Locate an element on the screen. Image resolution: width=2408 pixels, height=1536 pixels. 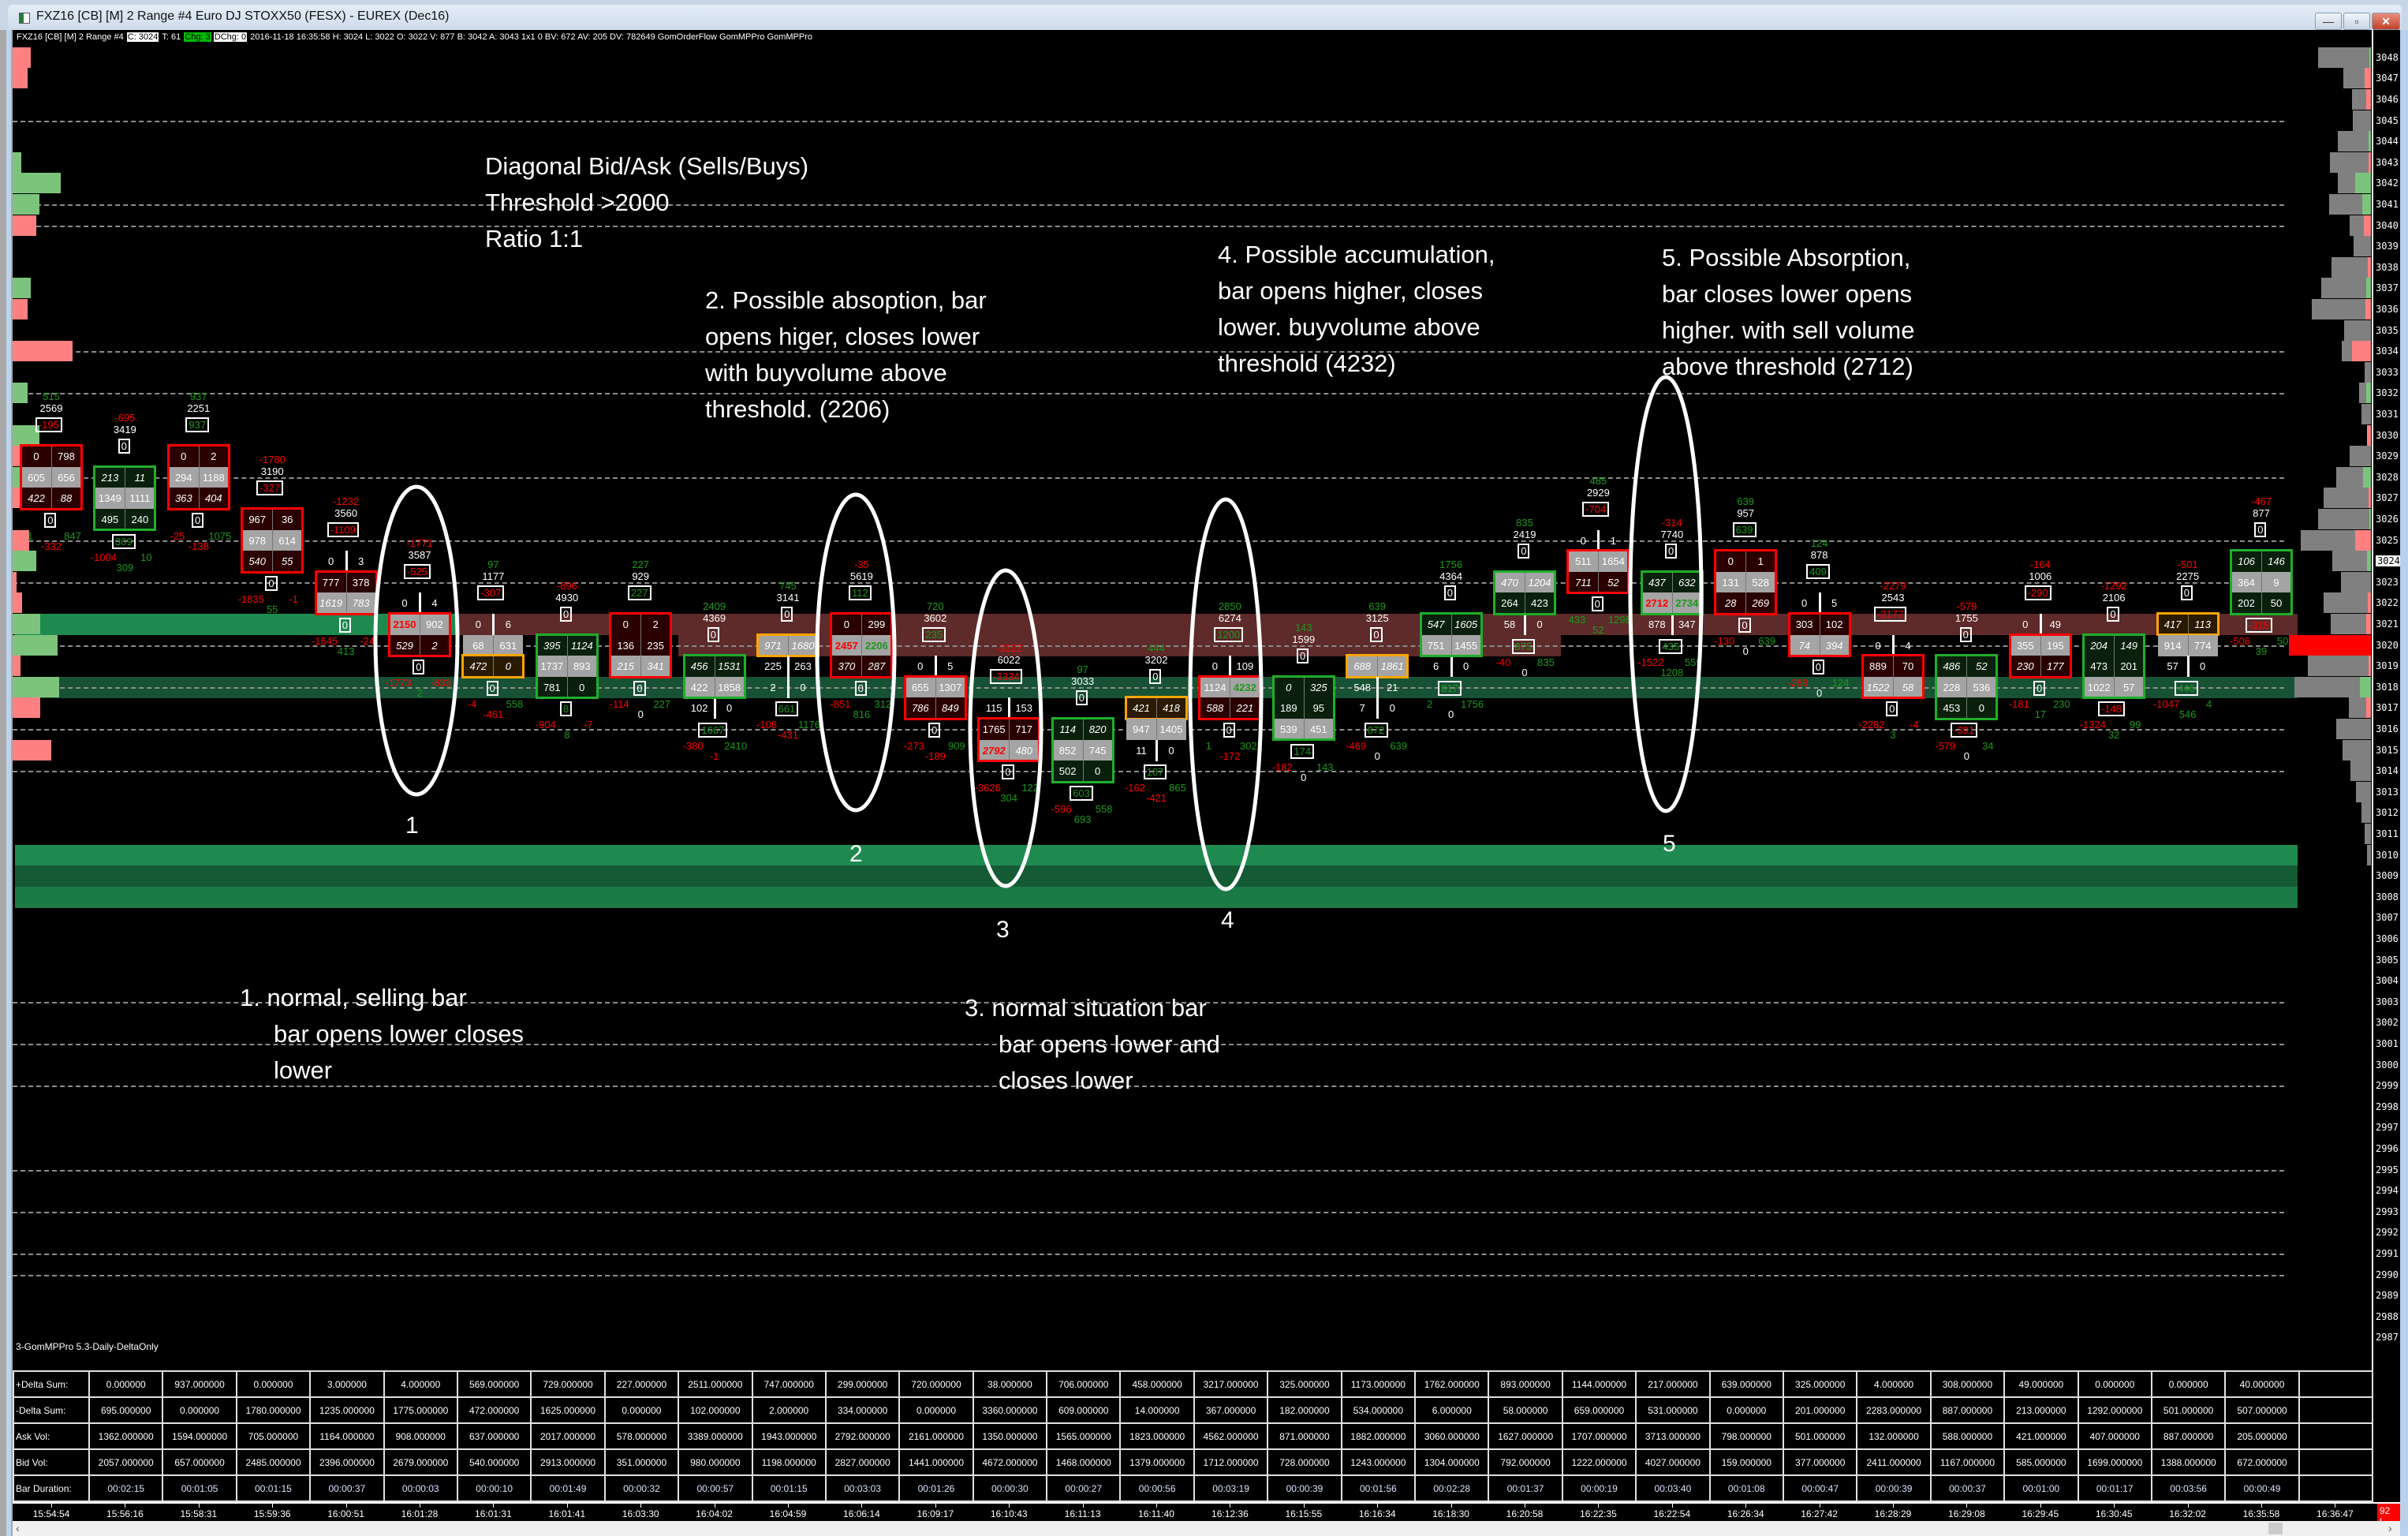
bar-top-box: -290 is located at coordinates (2037, 592).